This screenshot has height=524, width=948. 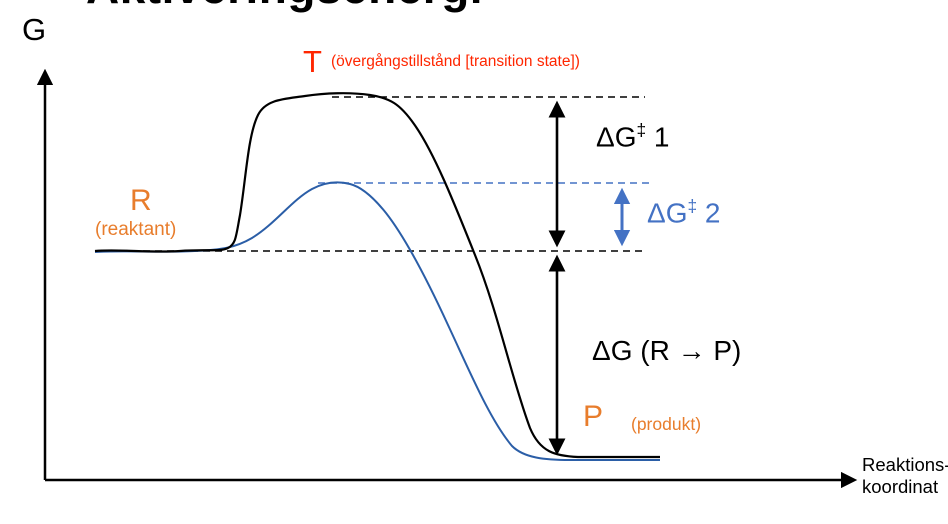 I want to click on x-axis-label-line2: koordinat, so click(x=900, y=486).